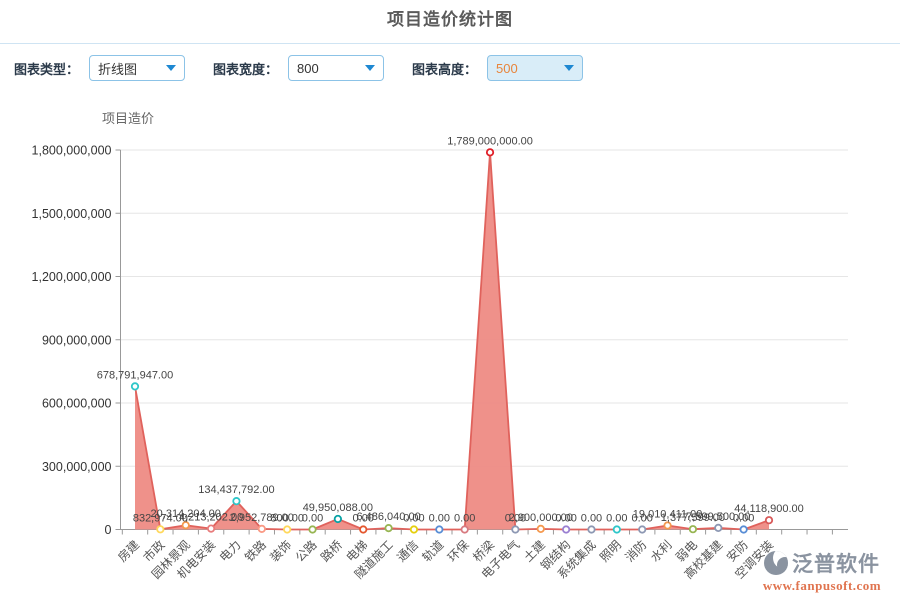 The image size is (900, 600). Describe the element at coordinates (160, 518) in the screenshot. I see `data-point-label: 832,974.00` at that location.